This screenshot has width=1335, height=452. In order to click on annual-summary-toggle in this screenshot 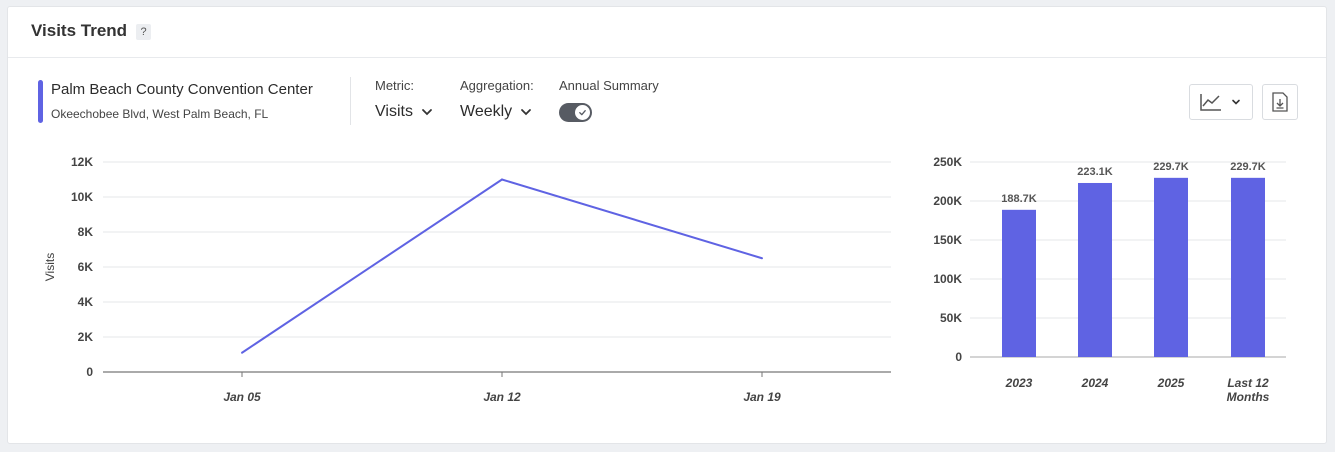, I will do `click(575, 112)`.